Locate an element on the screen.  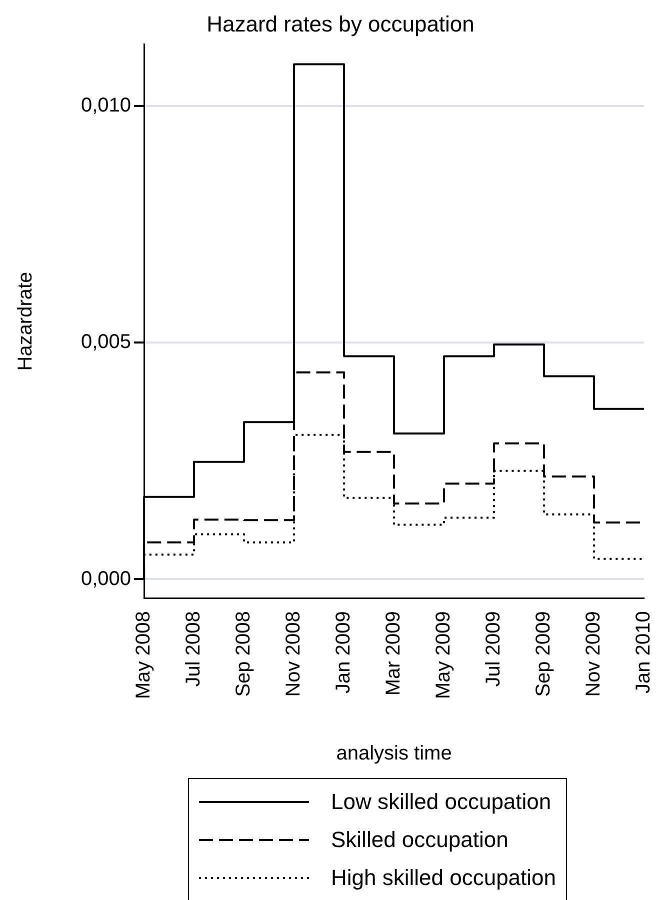
y-tick-label: 0,000 is located at coordinates (106, 579).